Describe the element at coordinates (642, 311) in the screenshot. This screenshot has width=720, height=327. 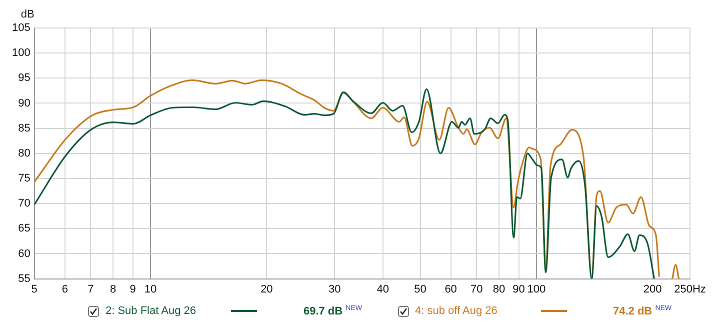
I see `text: 74.2 dB $^{NEW}$` at that location.